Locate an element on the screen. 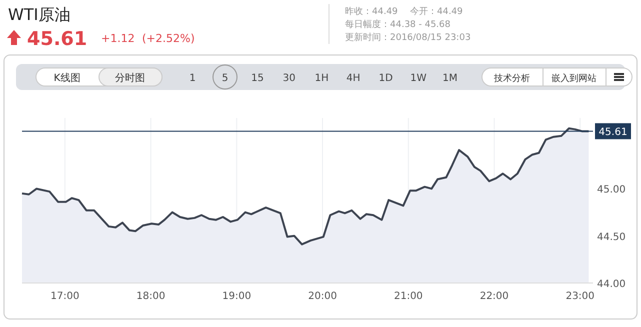  chart-title: WTI原油 is located at coordinates (39, 14).